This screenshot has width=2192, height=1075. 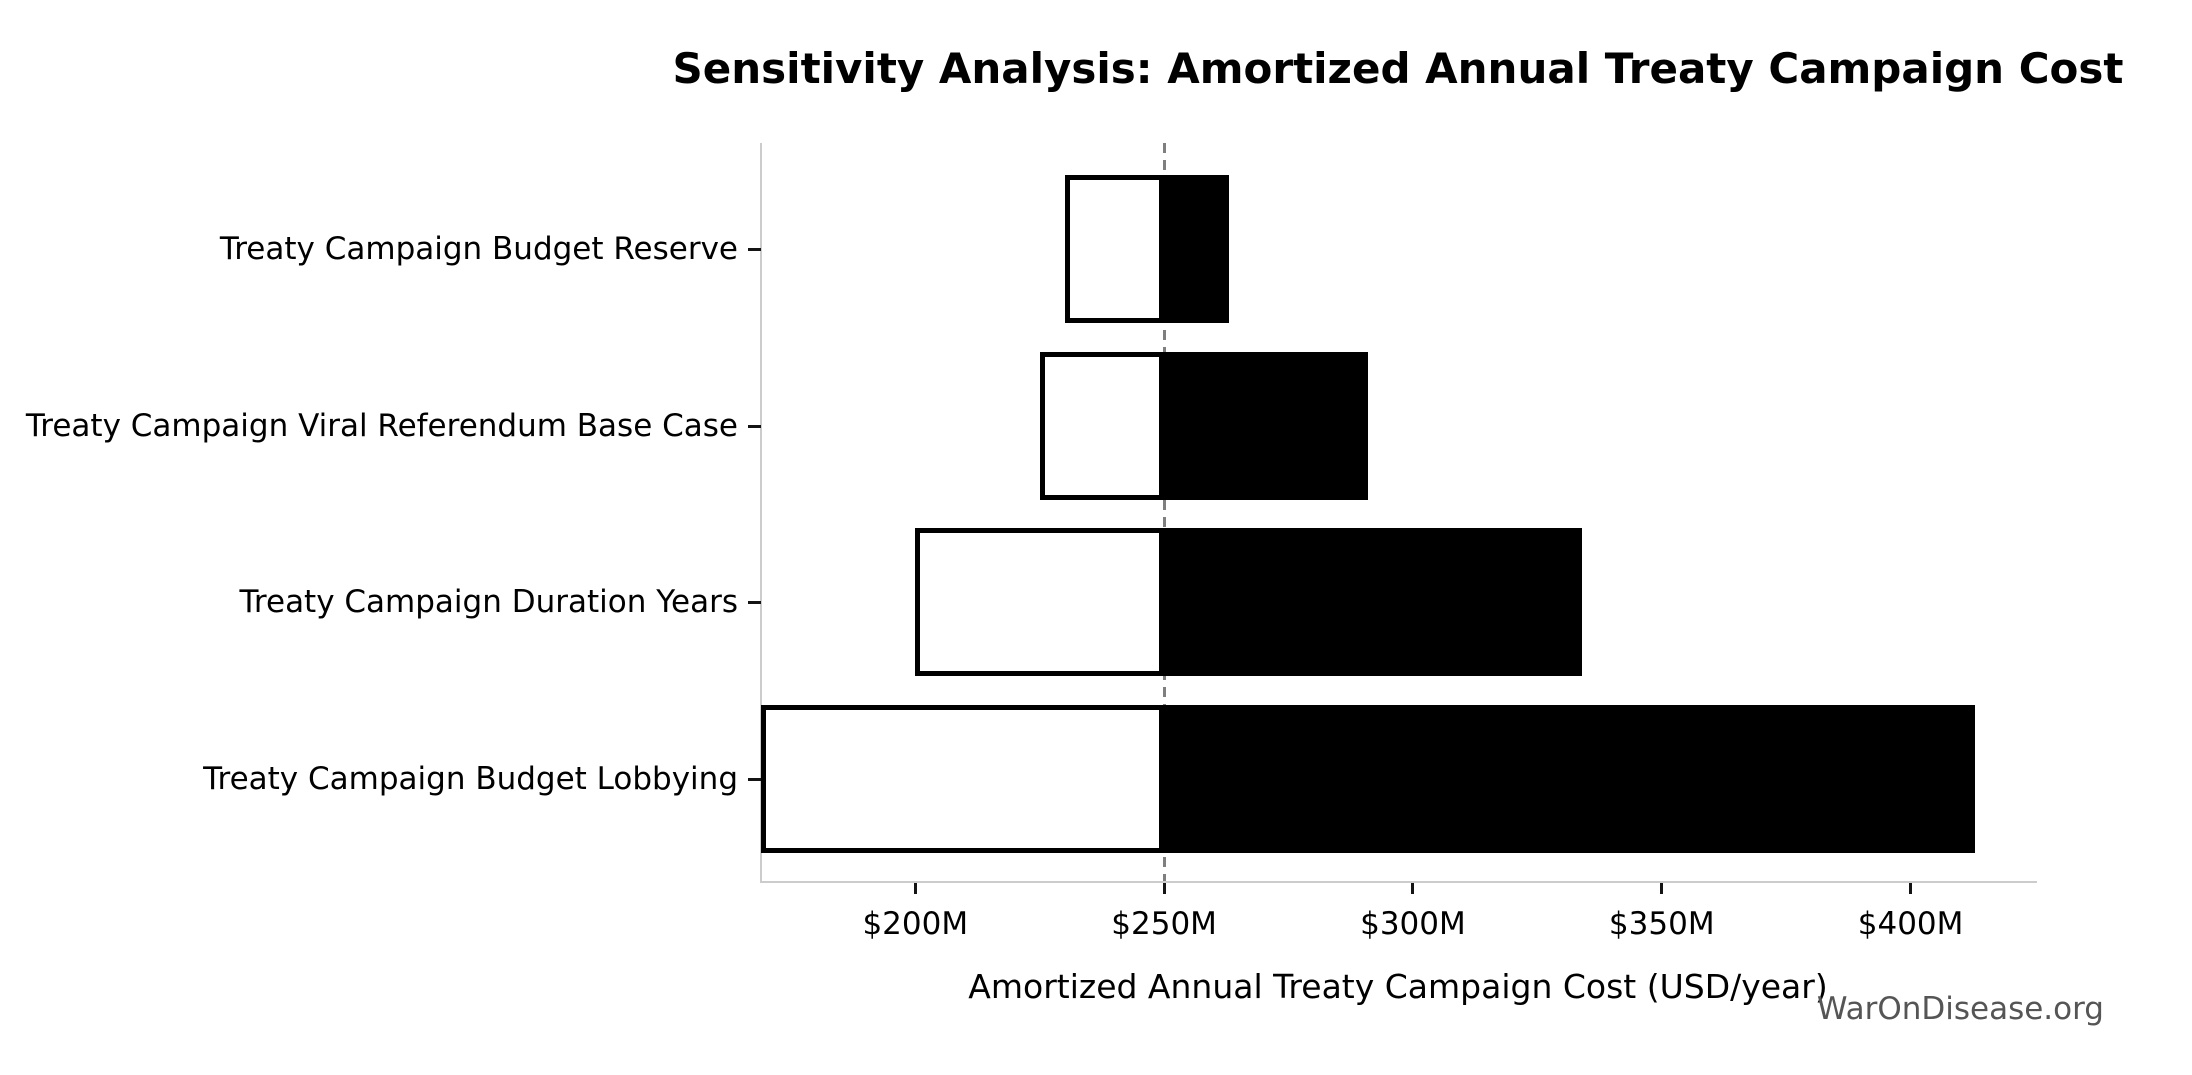 What do you see at coordinates (470, 779) in the screenshot?
I see `y-tick-label: Treaty Campaign Budget Lobbying` at bounding box center [470, 779].